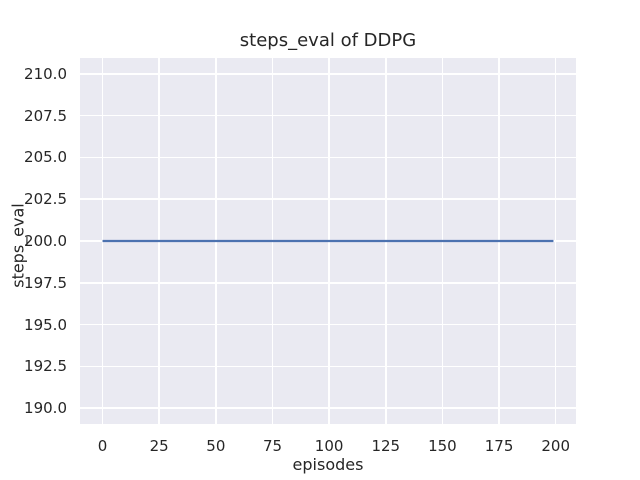  I want to click on y-tick-label: 202.5, so click(45, 199).